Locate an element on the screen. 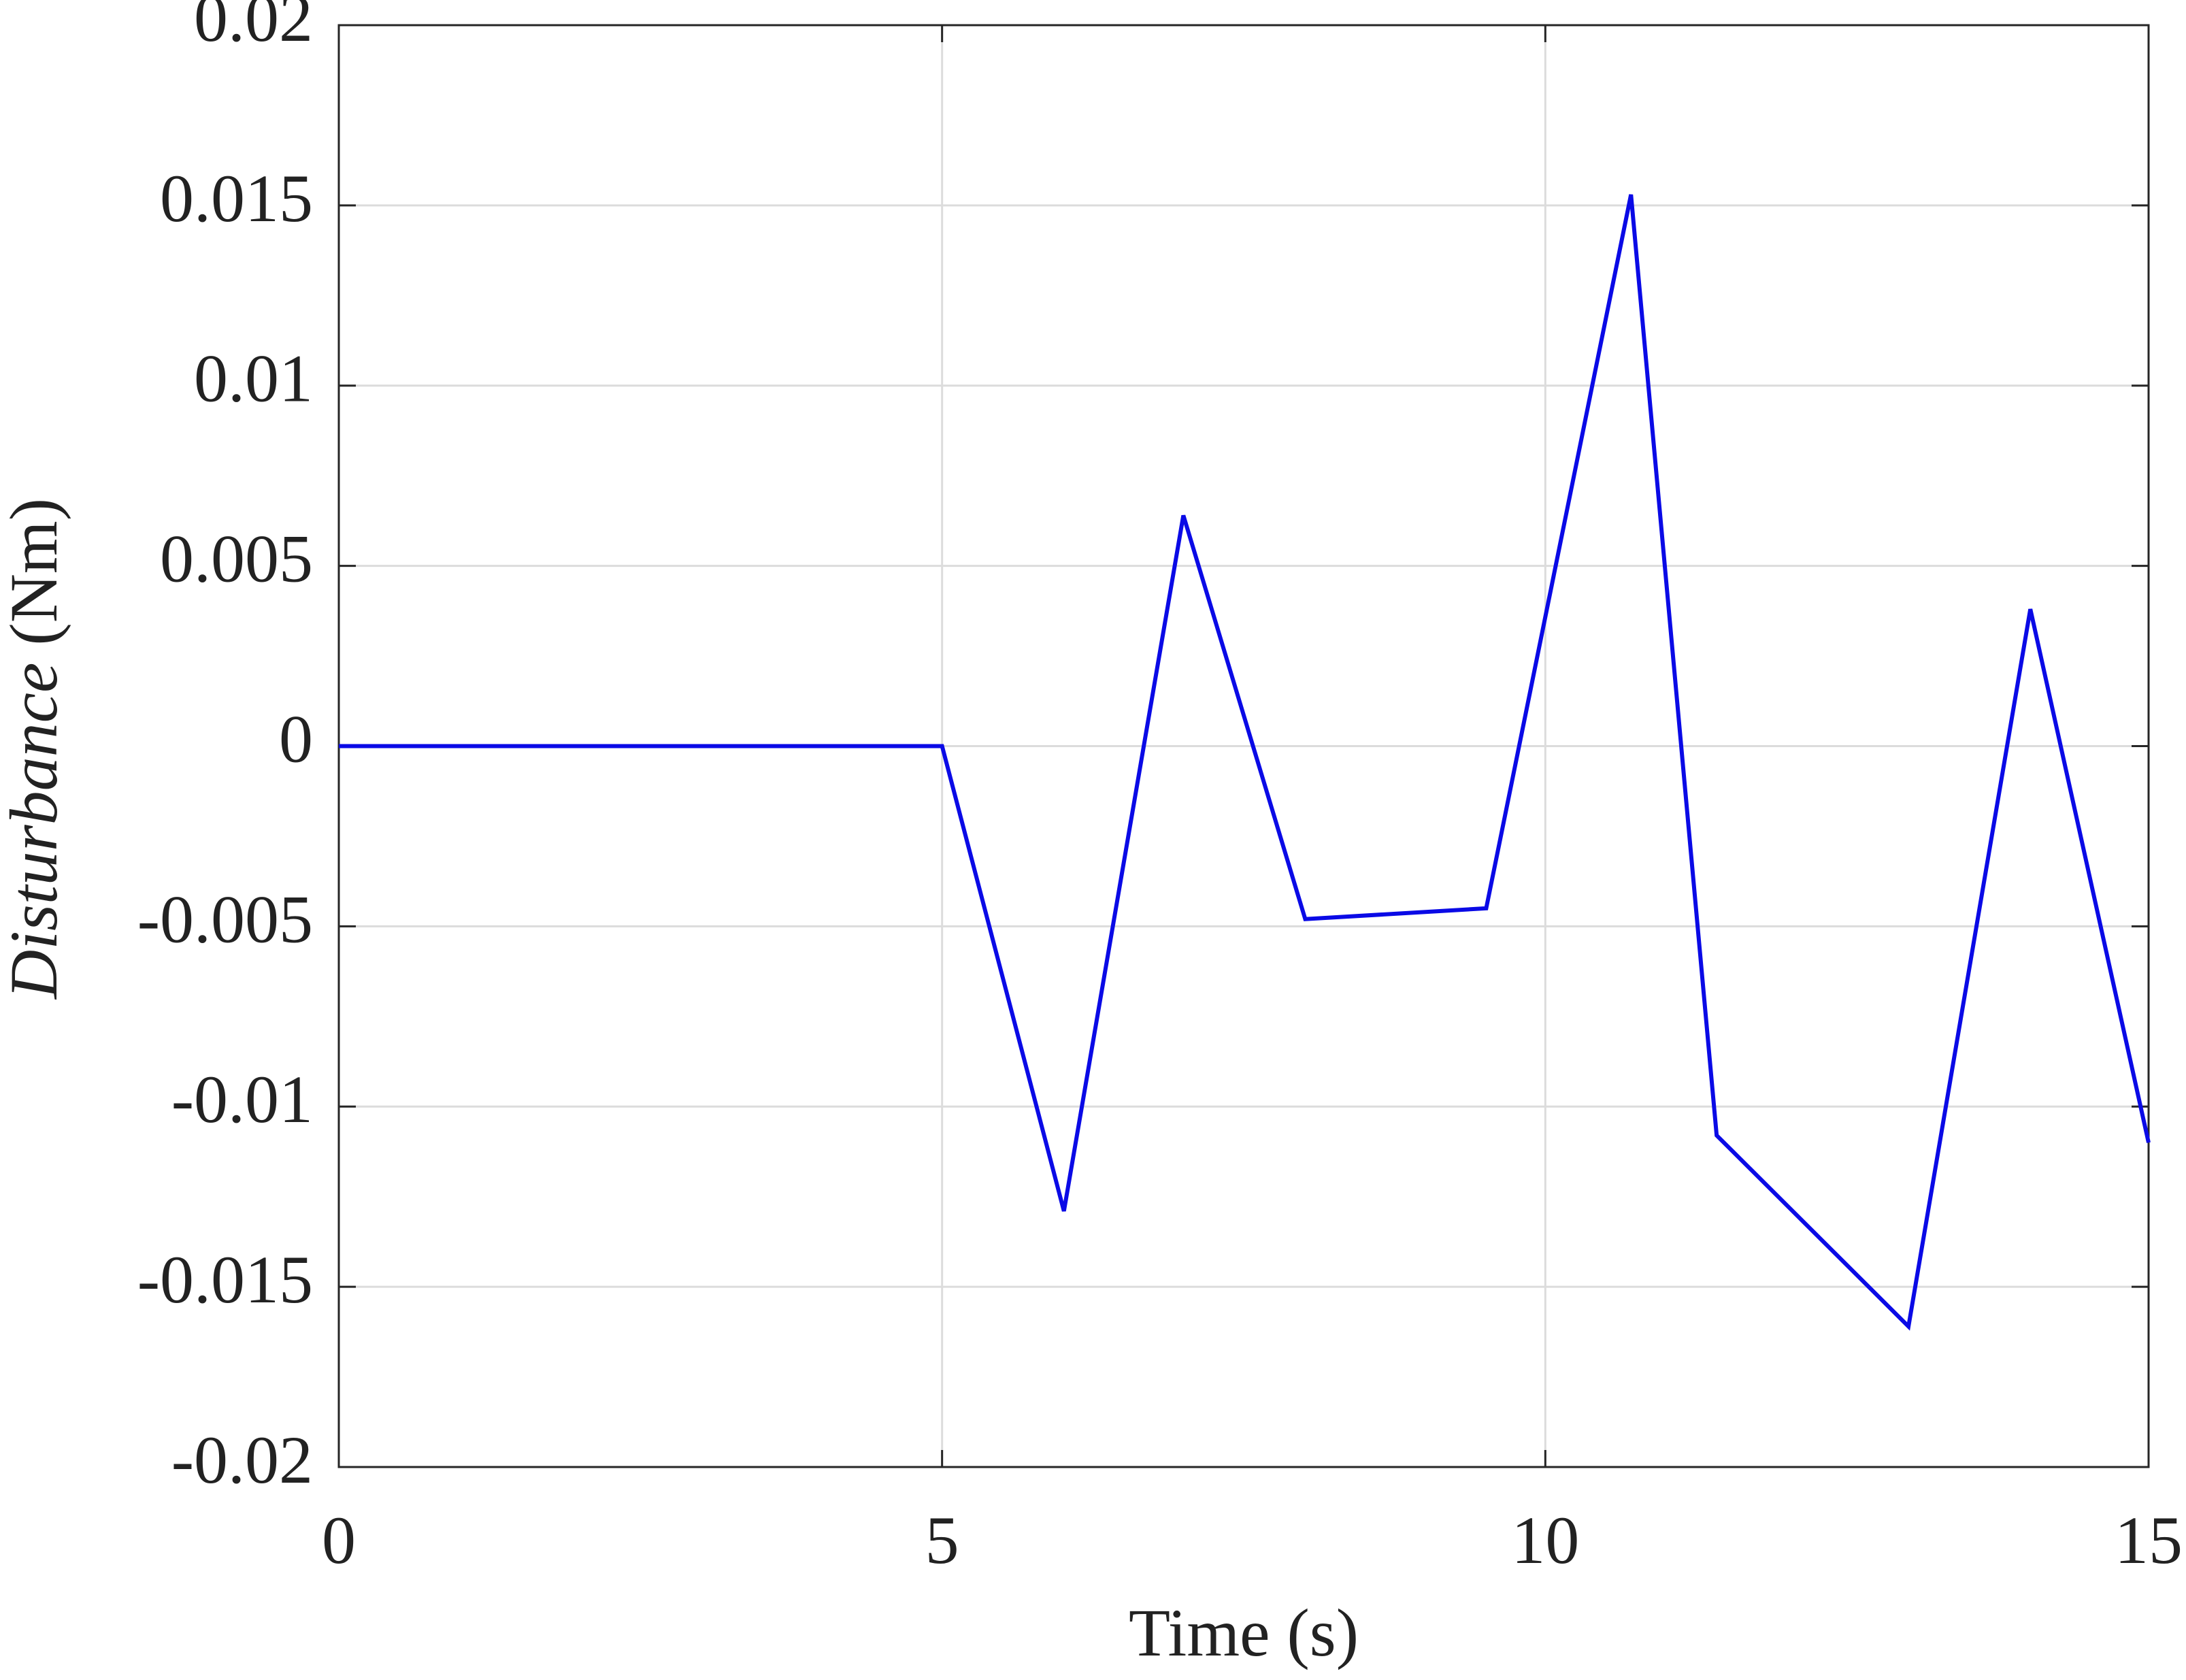  y-tick-label: 0.02 is located at coordinates (253, 28).